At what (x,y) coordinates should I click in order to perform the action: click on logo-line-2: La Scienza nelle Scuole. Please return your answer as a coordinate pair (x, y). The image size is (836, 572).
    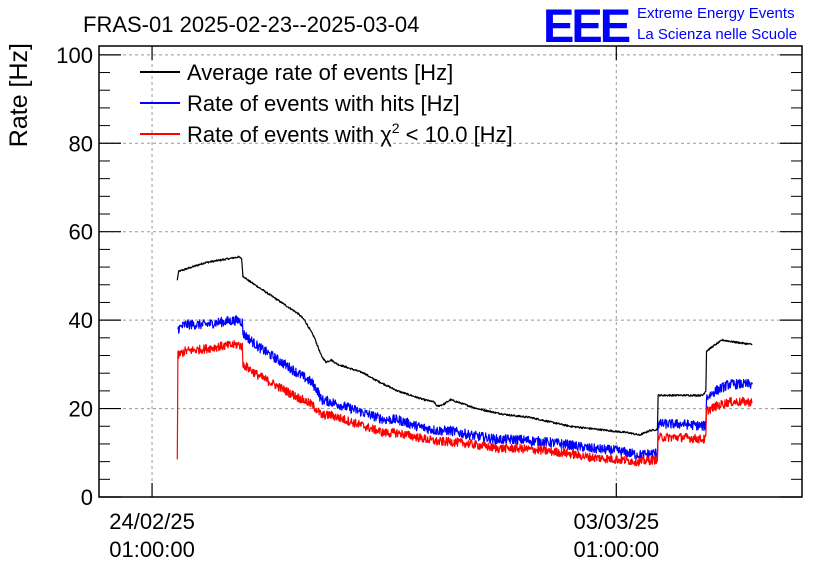
    Looking at the image, I should click on (717, 34).